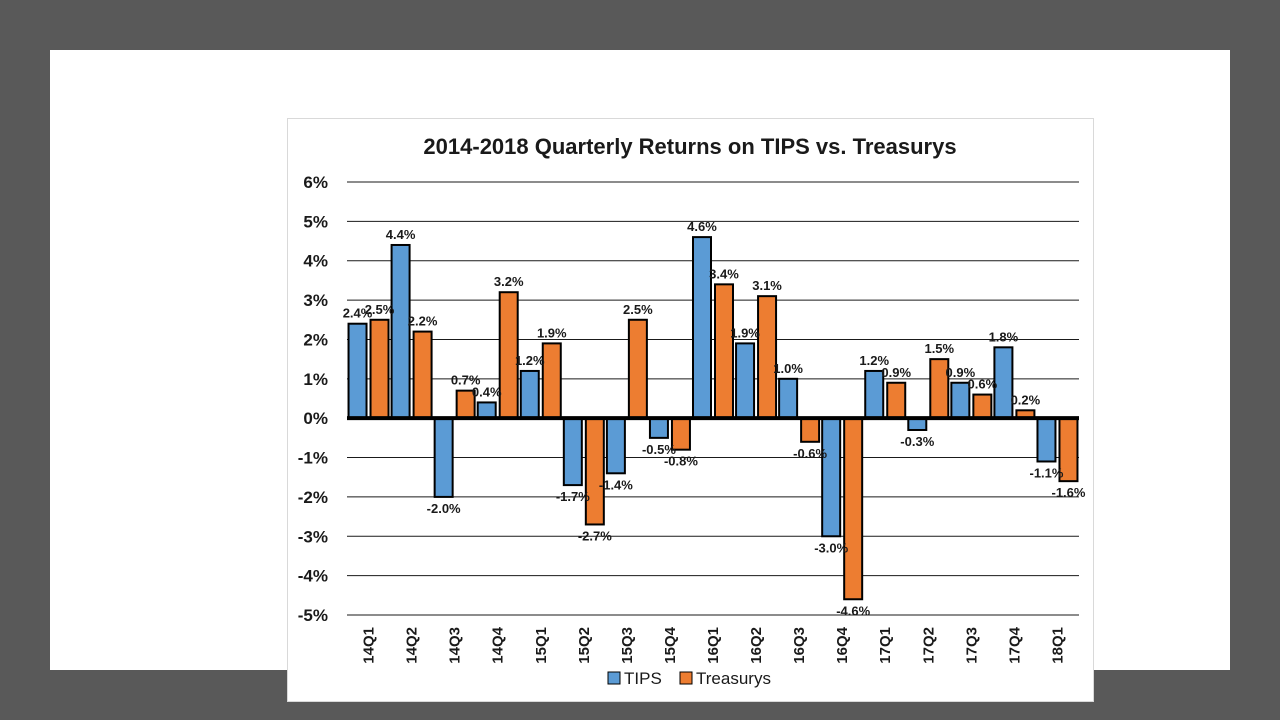  Describe the element at coordinates (670, 644) in the screenshot. I see `x-tick-label: 15Q4` at that location.